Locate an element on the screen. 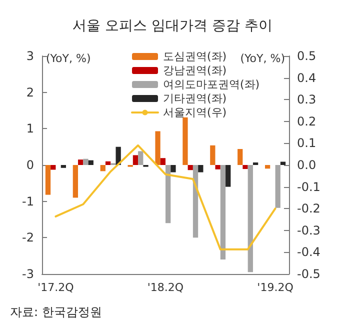 Image resolution: width=345 pixels, height=330 pixels. legend-label: 여의도마포권역(좌) is located at coordinates (211, 84).